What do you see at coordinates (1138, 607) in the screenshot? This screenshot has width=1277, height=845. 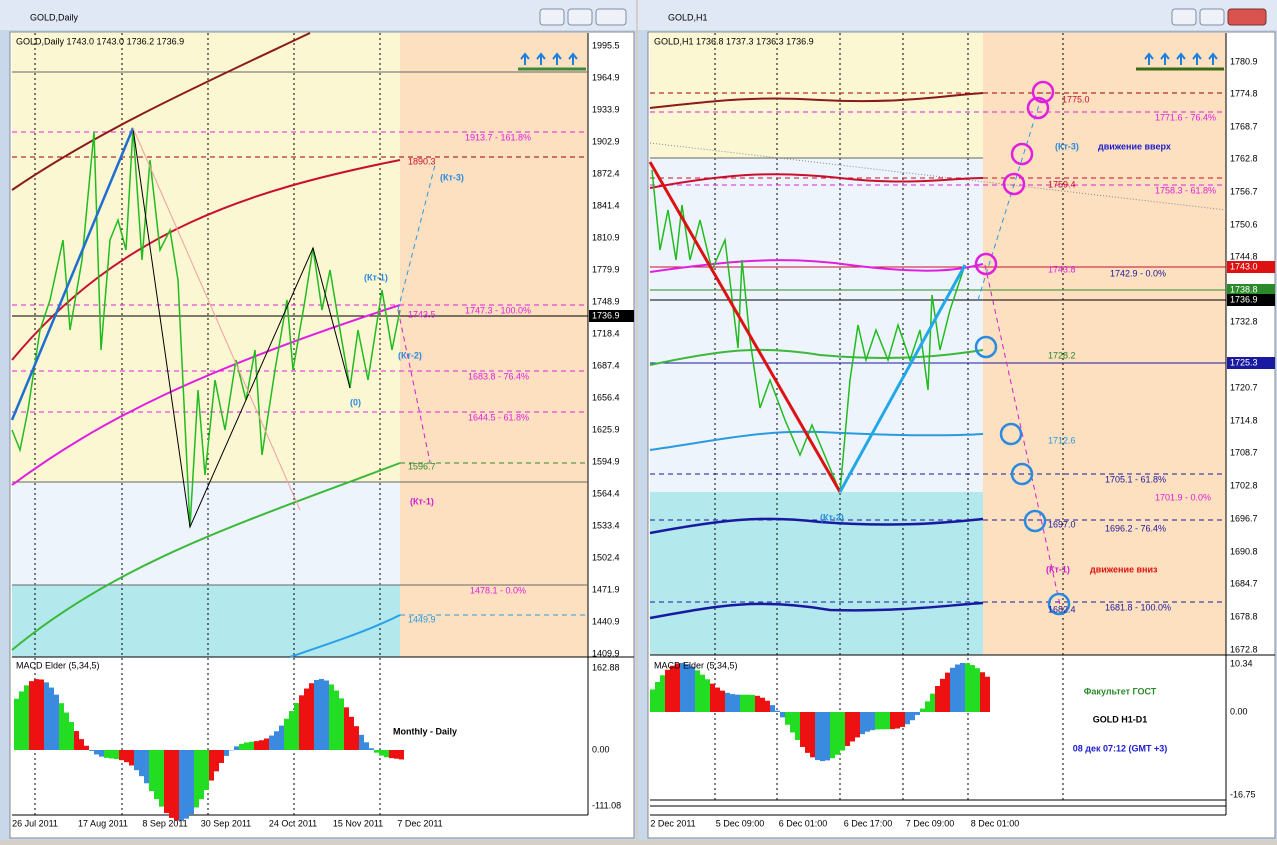 I see `level-label: 1681.8 - 100.0%` at bounding box center [1138, 607].